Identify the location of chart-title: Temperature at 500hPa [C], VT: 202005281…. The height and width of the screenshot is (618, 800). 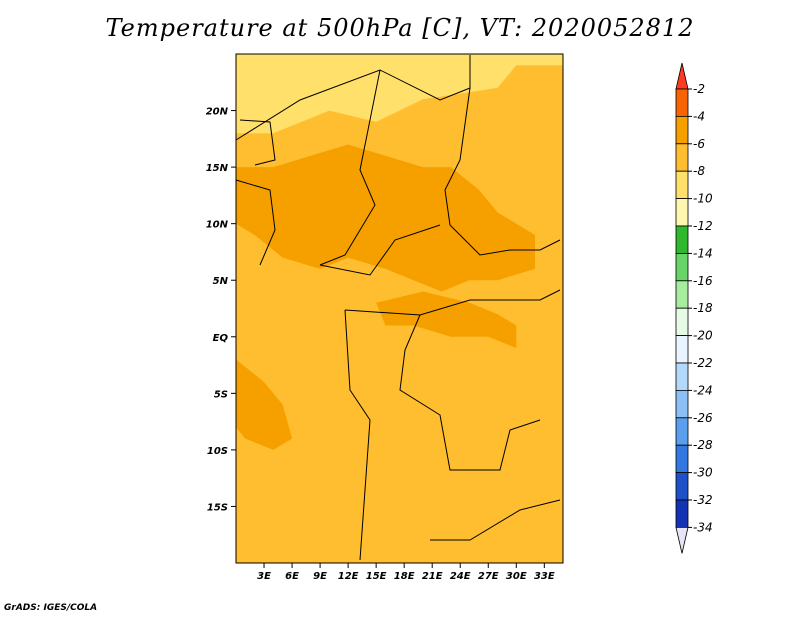
(400, 28).